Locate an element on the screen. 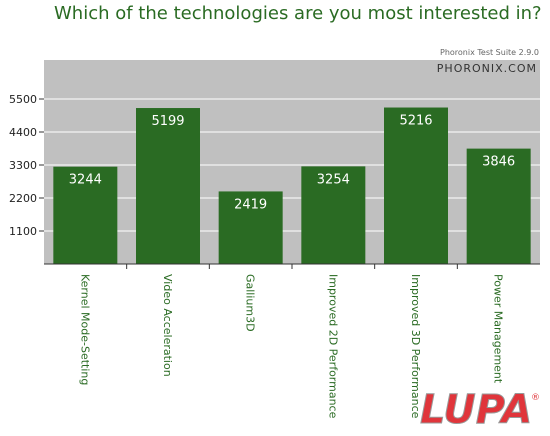 The height and width of the screenshot is (436, 550). bar-value-label: 3244 is located at coordinates (85, 180).